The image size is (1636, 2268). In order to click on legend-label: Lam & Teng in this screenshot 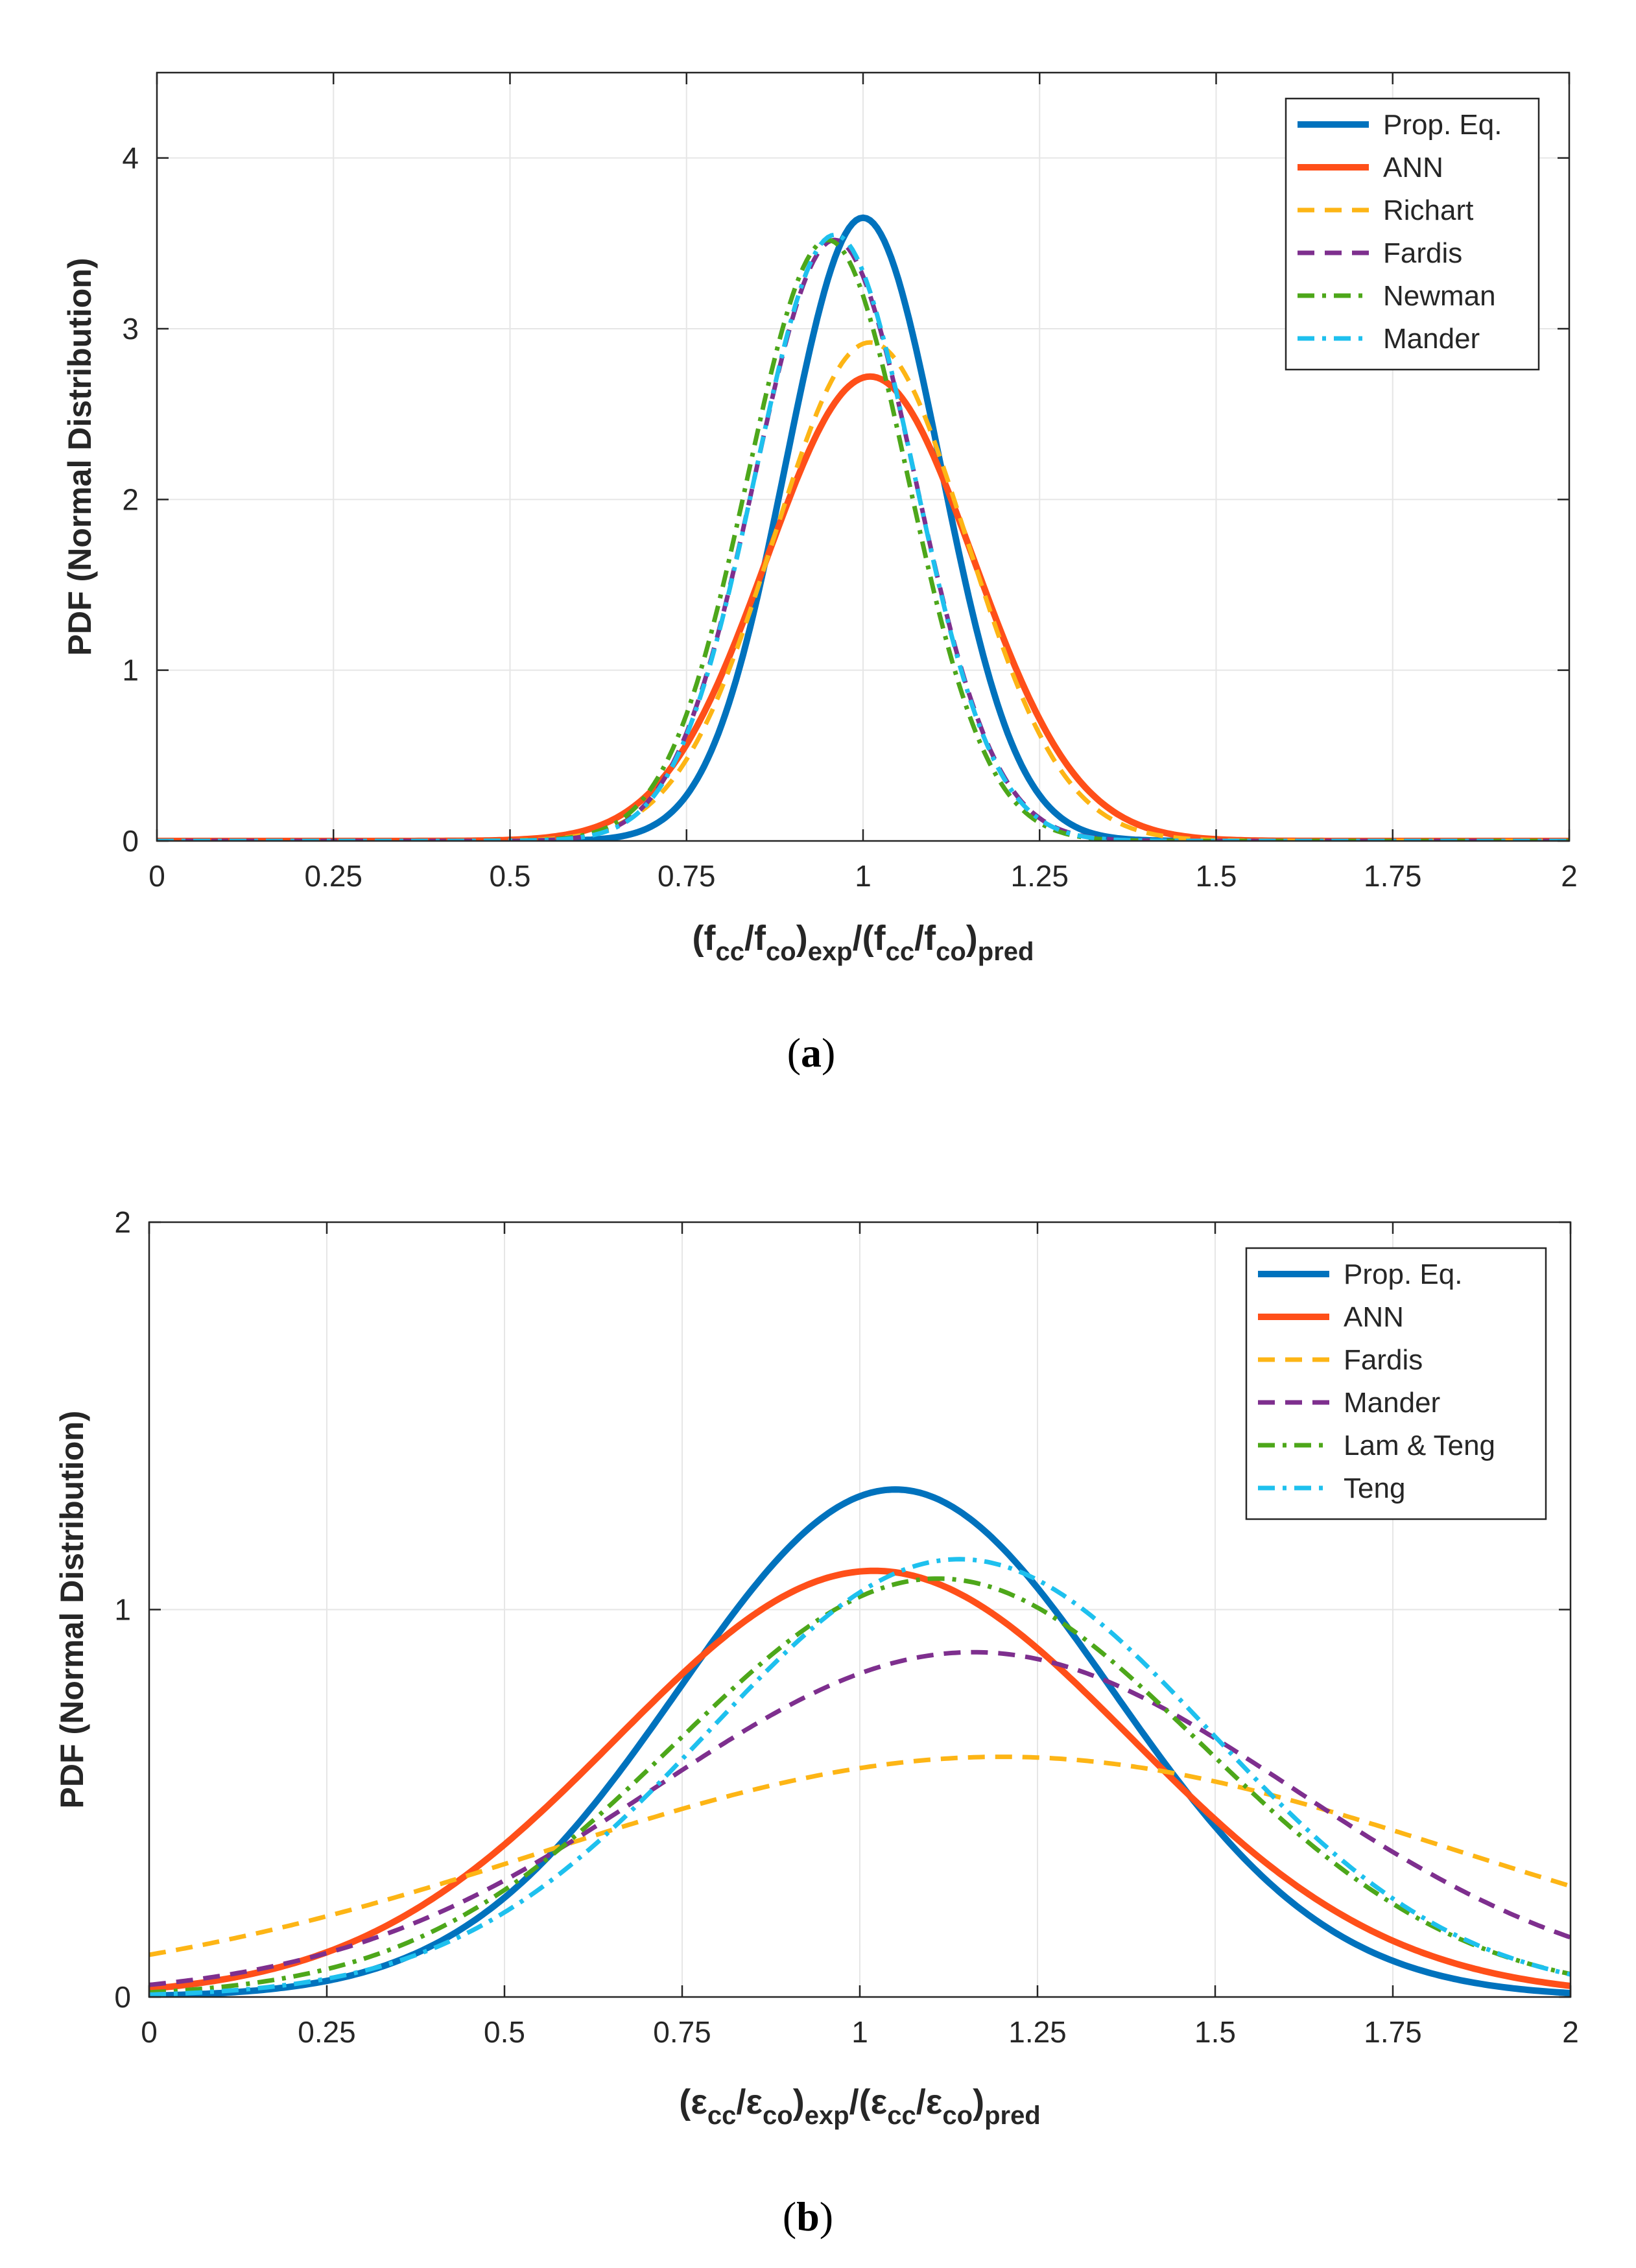, I will do `click(1420, 1445)`.